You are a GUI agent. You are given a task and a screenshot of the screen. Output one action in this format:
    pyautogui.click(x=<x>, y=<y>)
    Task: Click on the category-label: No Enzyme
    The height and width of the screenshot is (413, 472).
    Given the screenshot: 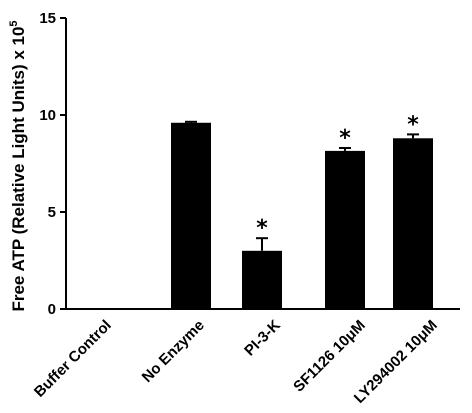 What is the action you would take?
    pyautogui.click(x=173, y=351)
    